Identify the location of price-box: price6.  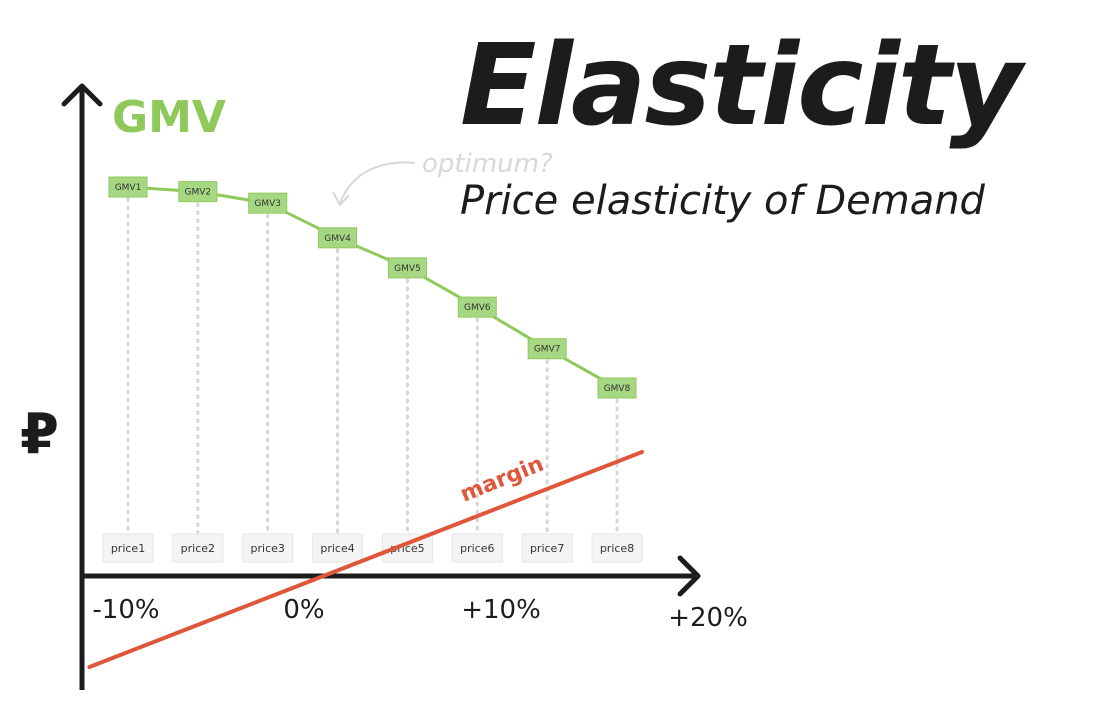
(477, 548).